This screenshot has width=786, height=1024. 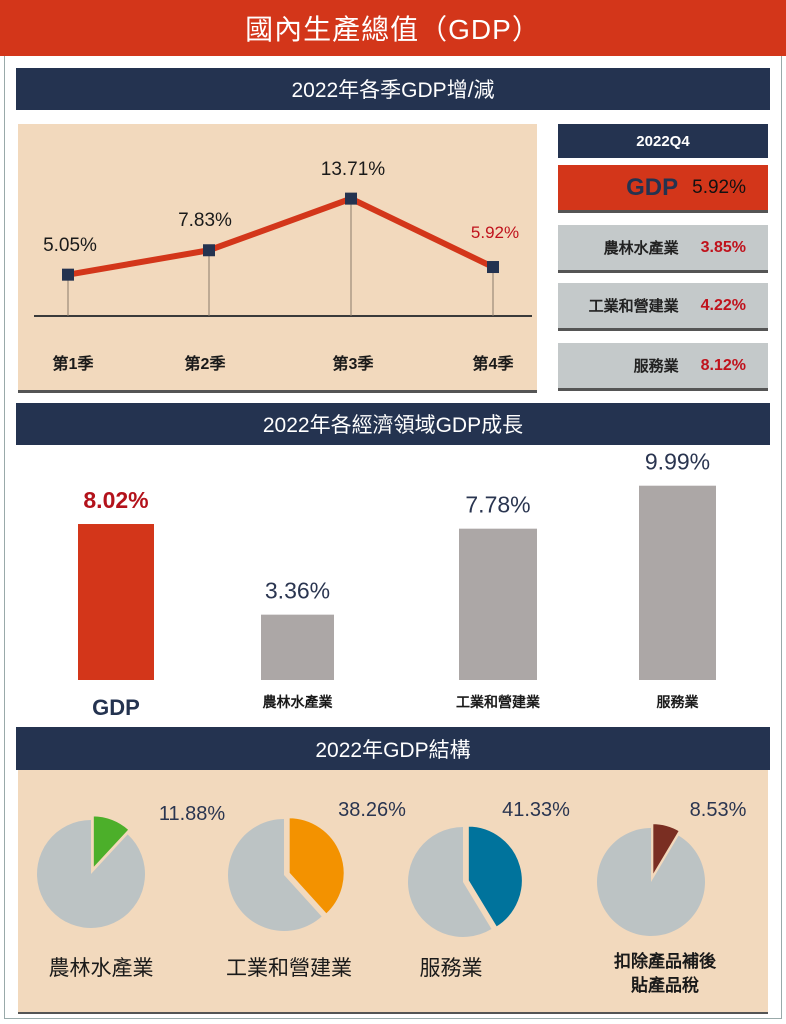 What do you see at coordinates (663, 141) in the screenshot?
I see `q4-header: 2022Q4` at bounding box center [663, 141].